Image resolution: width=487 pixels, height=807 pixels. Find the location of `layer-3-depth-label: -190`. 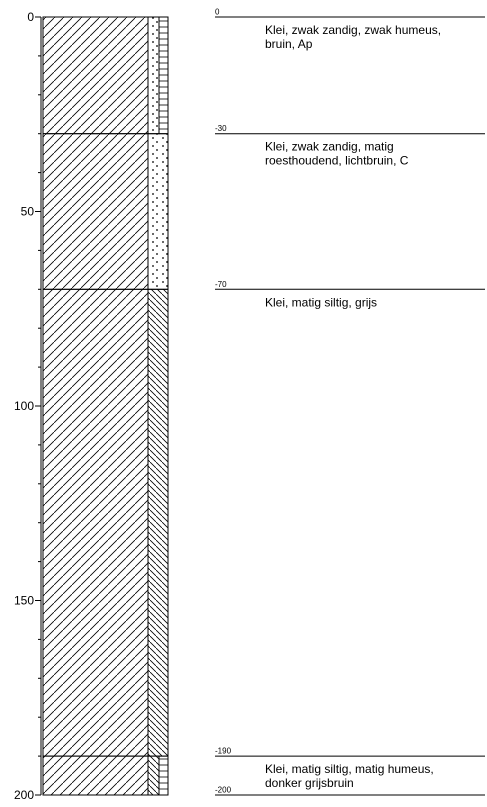

layer-3-depth-label: -190 is located at coordinates (223, 751).